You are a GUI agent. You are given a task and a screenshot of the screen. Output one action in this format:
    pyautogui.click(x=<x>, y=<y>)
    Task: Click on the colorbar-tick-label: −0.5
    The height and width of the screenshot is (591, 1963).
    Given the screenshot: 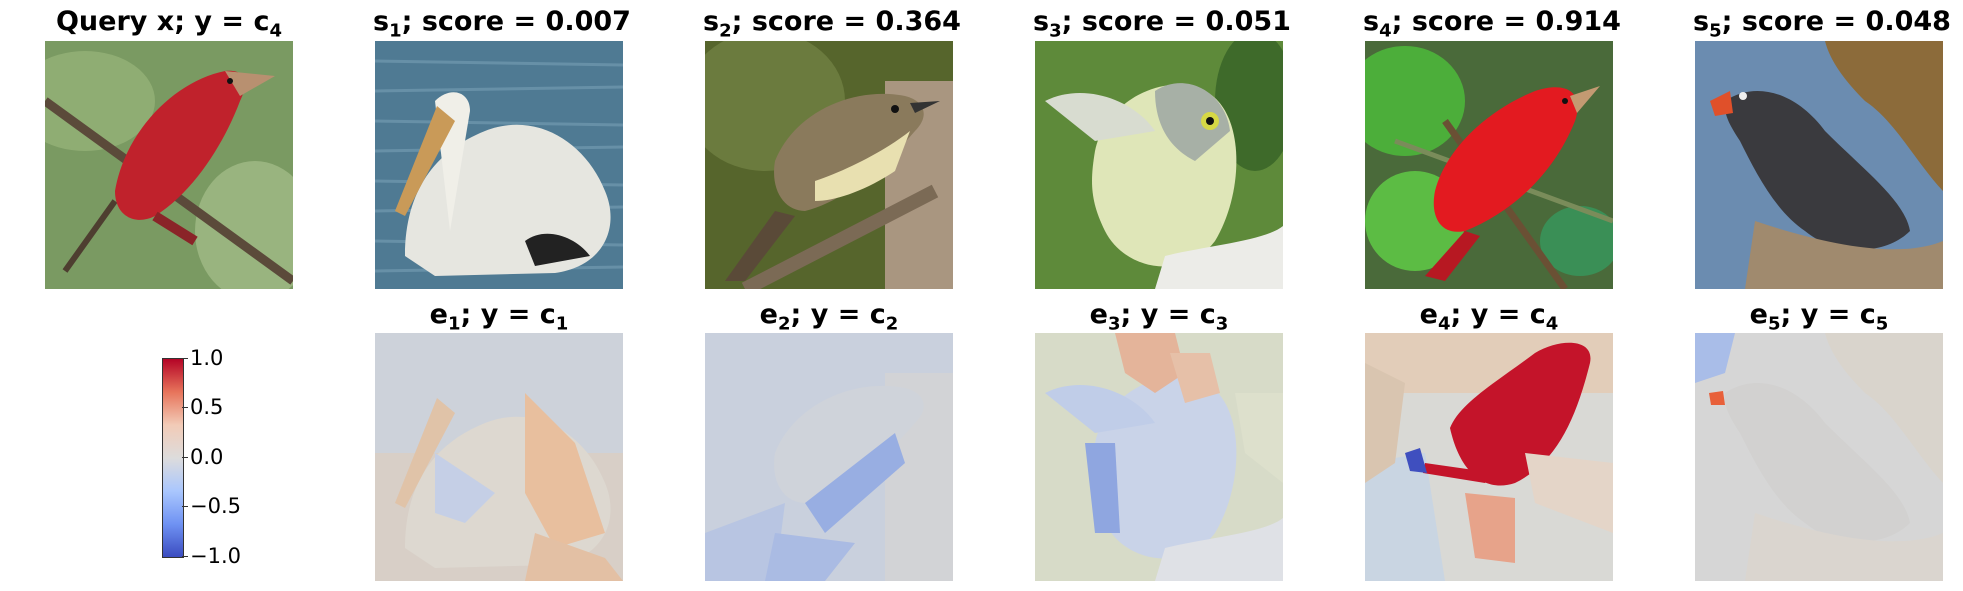 What is the action you would take?
    pyautogui.click(x=215, y=506)
    